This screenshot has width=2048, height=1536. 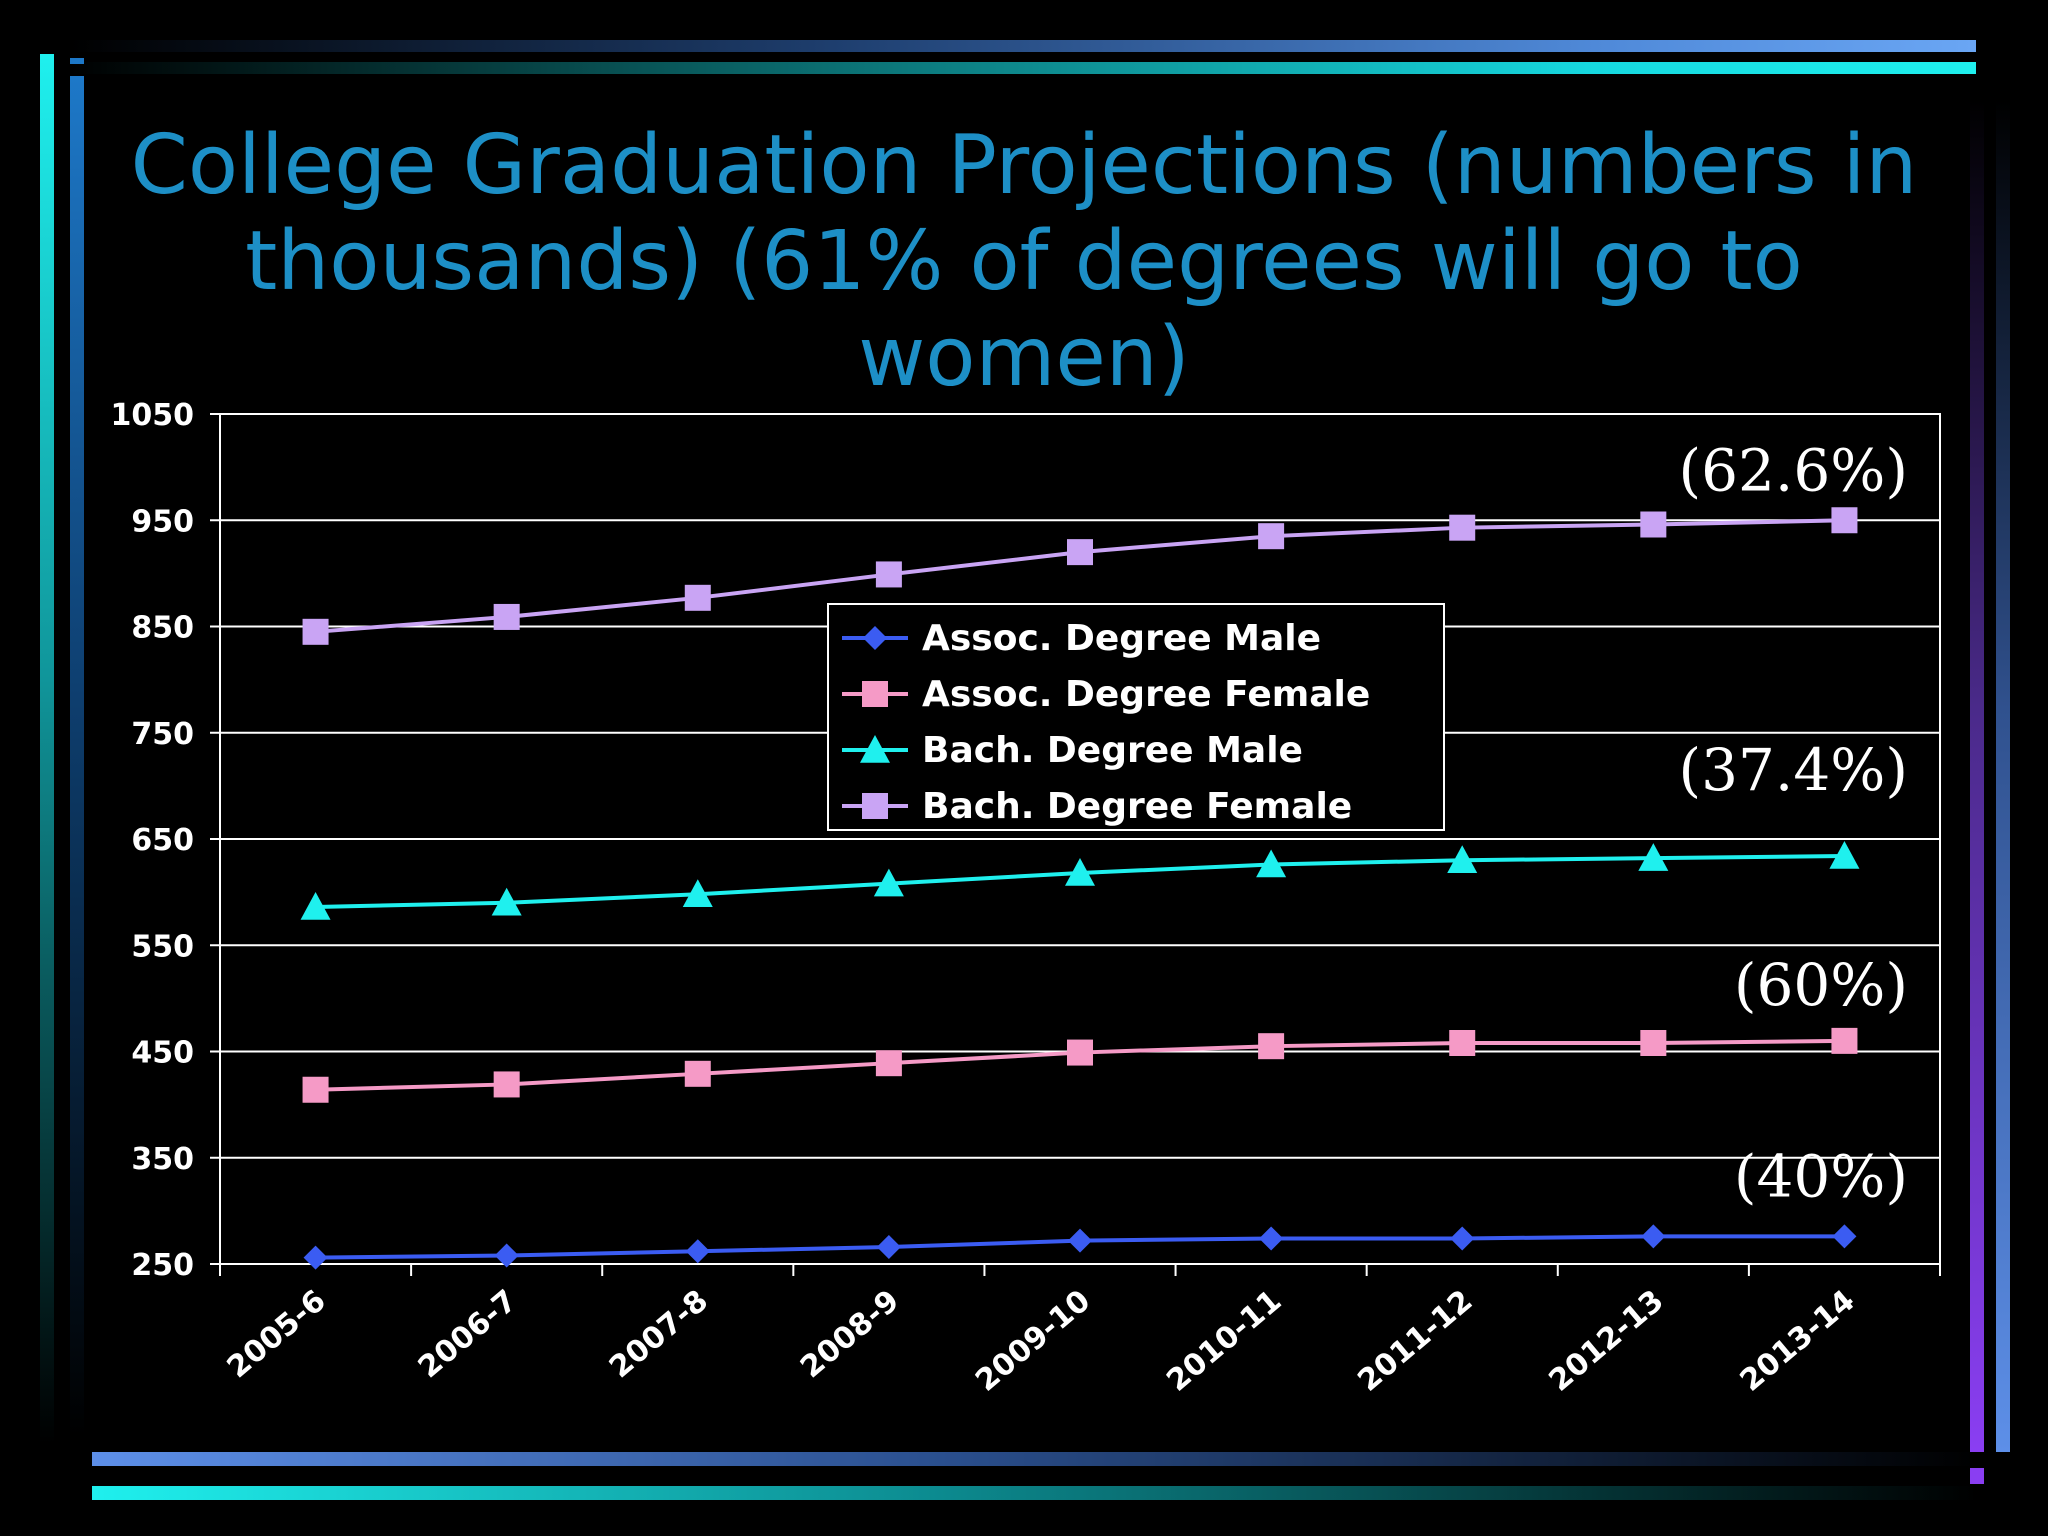 I want to click on x-tick-label: 2006-7, so click(x=468, y=1334).